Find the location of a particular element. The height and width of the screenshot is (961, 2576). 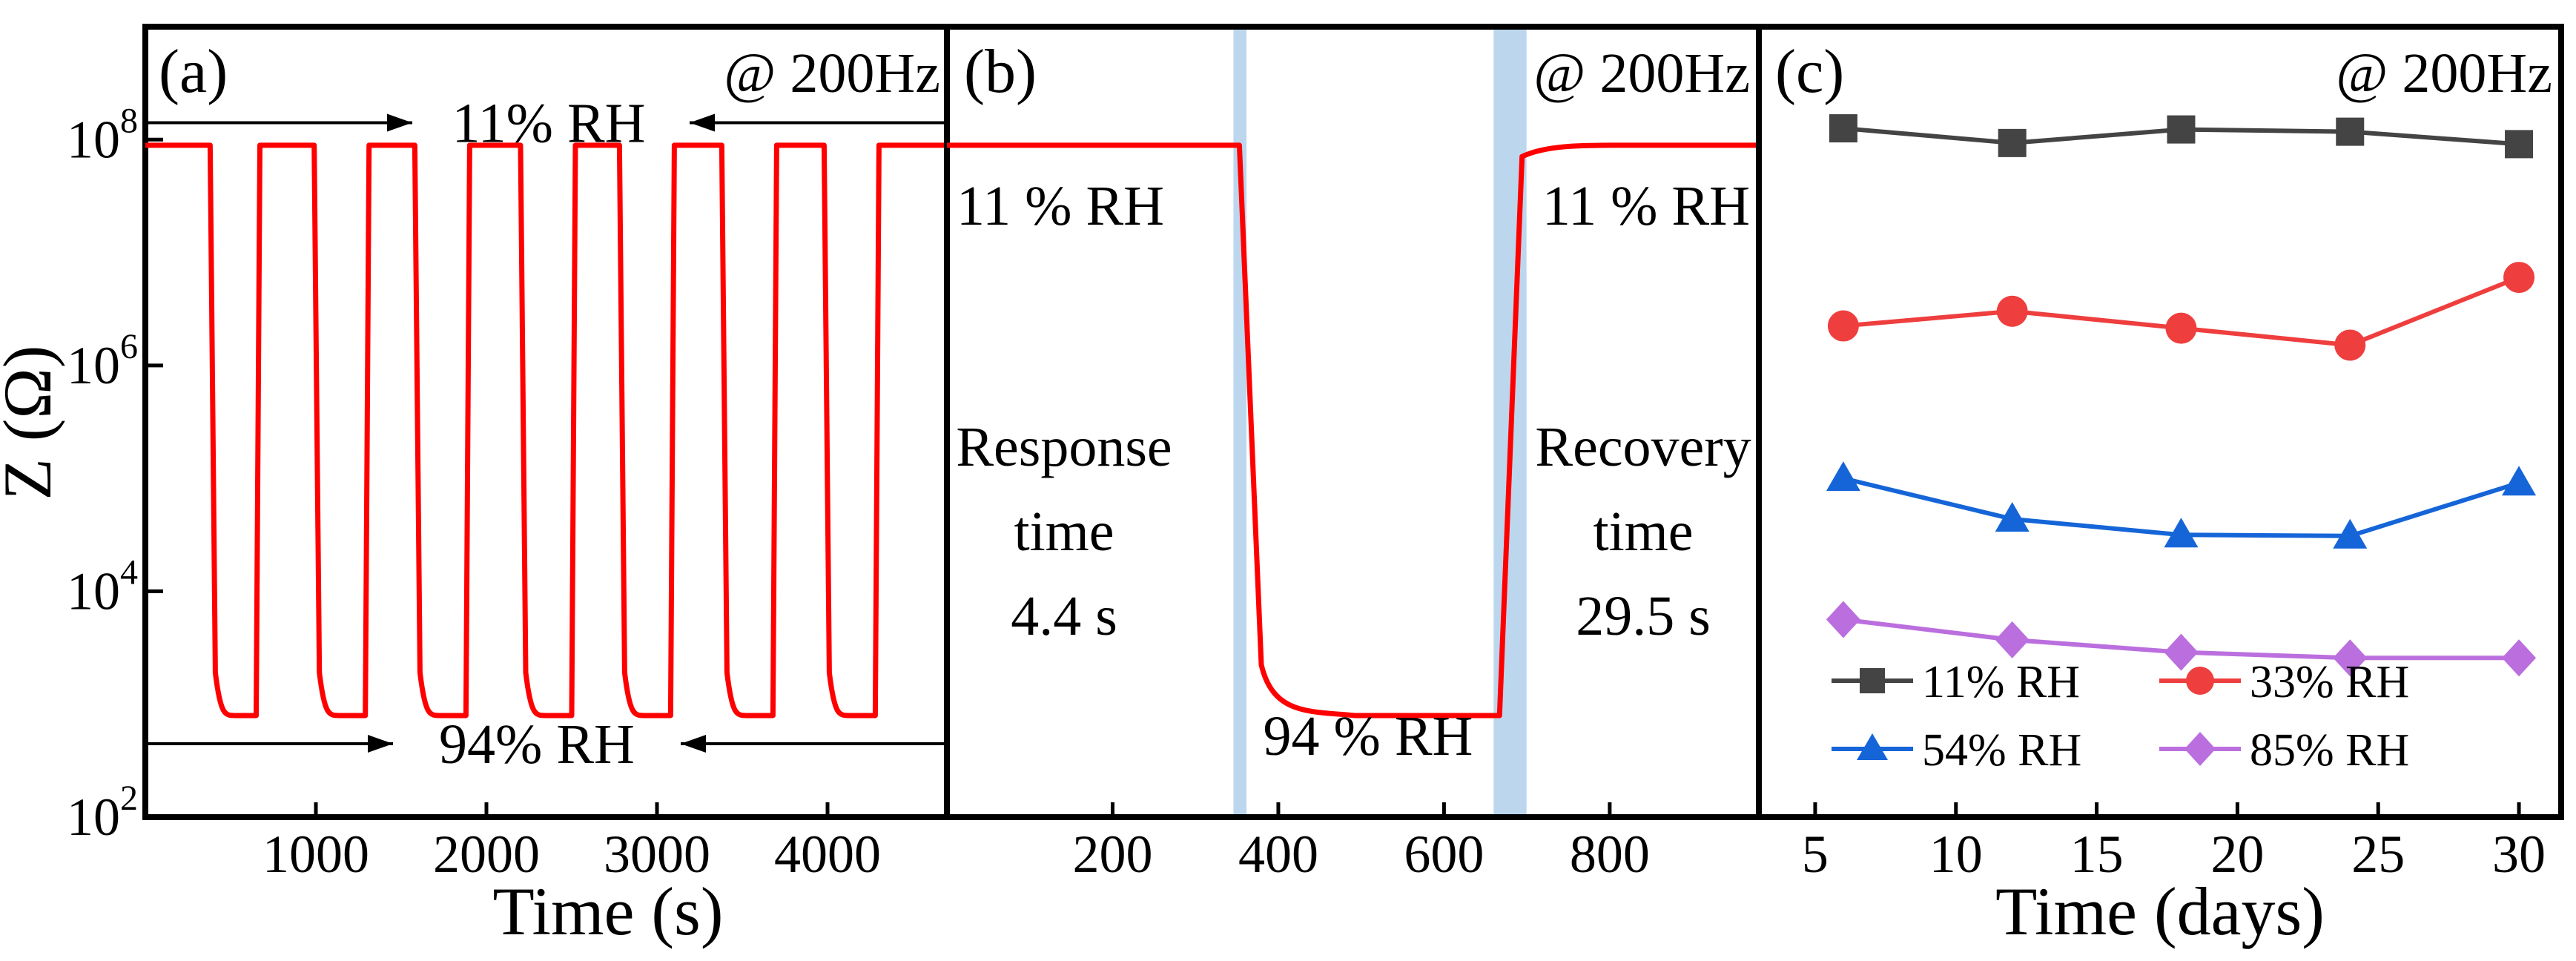

panel-a-high-rh-label: 11% RH is located at coordinates (548, 123).